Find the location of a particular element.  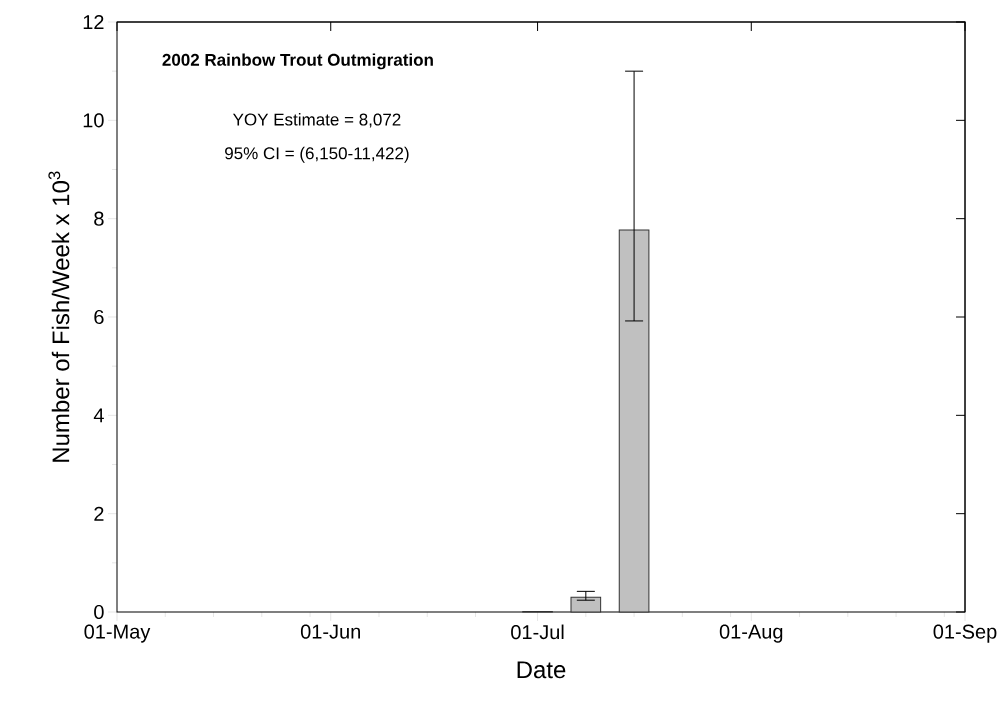

x-axis-title: Date is located at coordinates (541, 670).